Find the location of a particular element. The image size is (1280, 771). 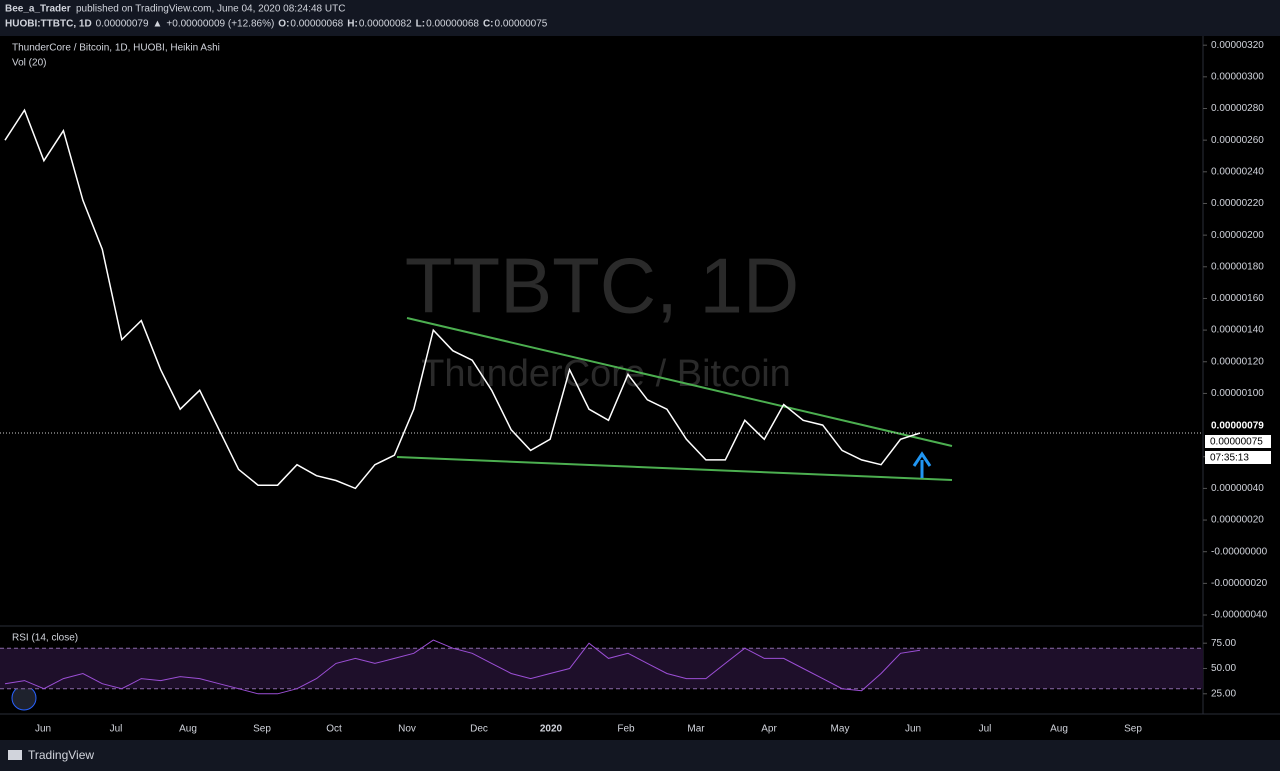

y-tick-label: 0.00000020 is located at coordinates (1237, 520).